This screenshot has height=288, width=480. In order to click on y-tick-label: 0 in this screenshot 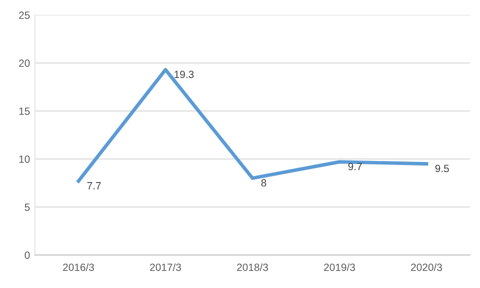, I will do `click(27, 255)`.